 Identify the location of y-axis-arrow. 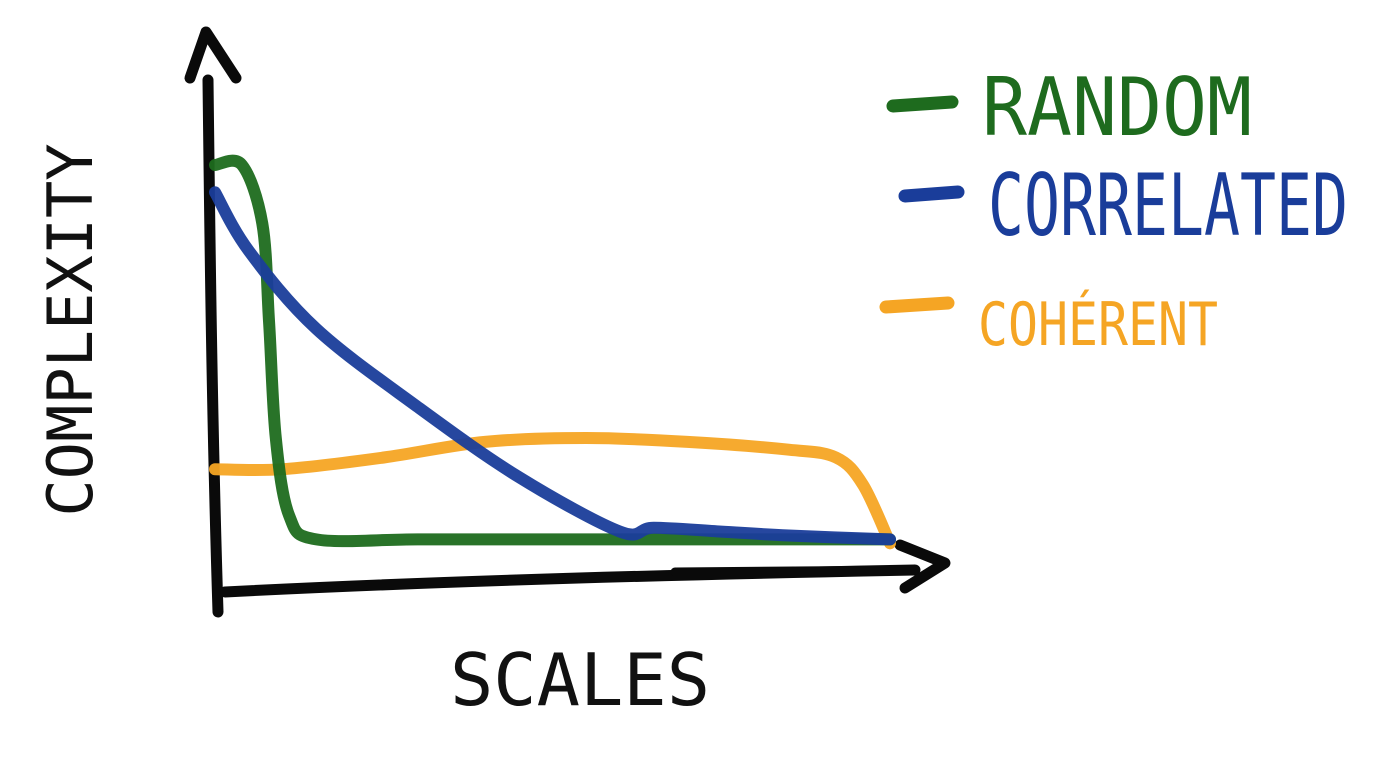
(213, 55).